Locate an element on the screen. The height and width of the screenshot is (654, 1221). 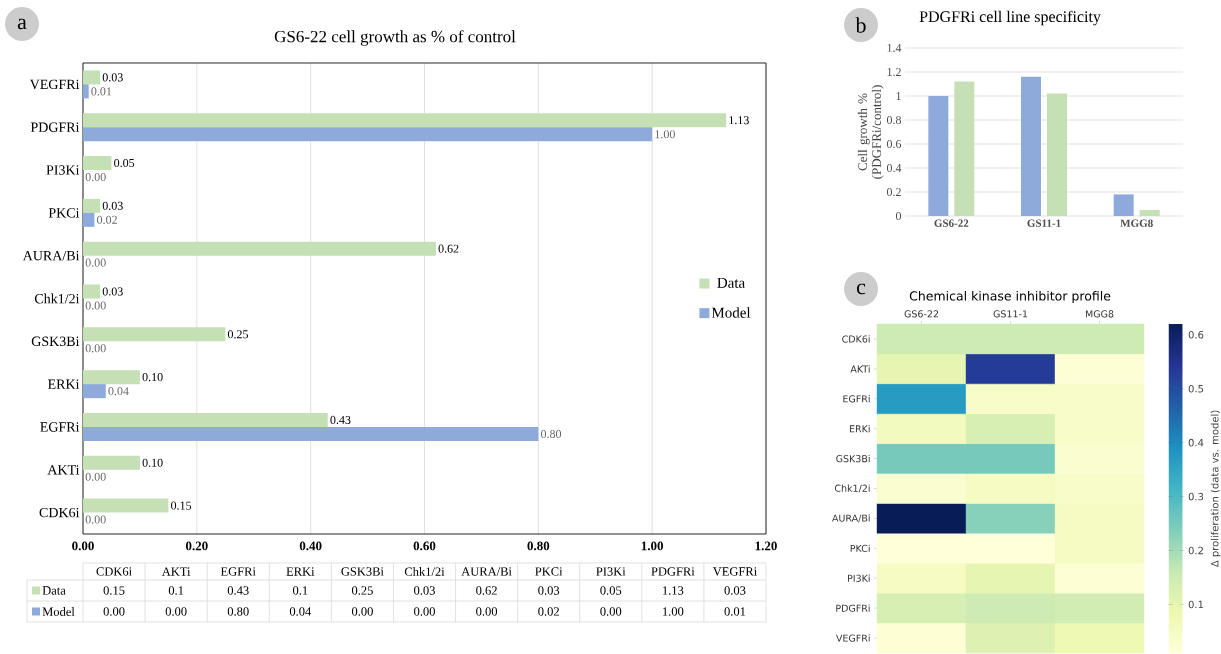
x-tick-label: 1.00 is located at coordinates (652, 546).